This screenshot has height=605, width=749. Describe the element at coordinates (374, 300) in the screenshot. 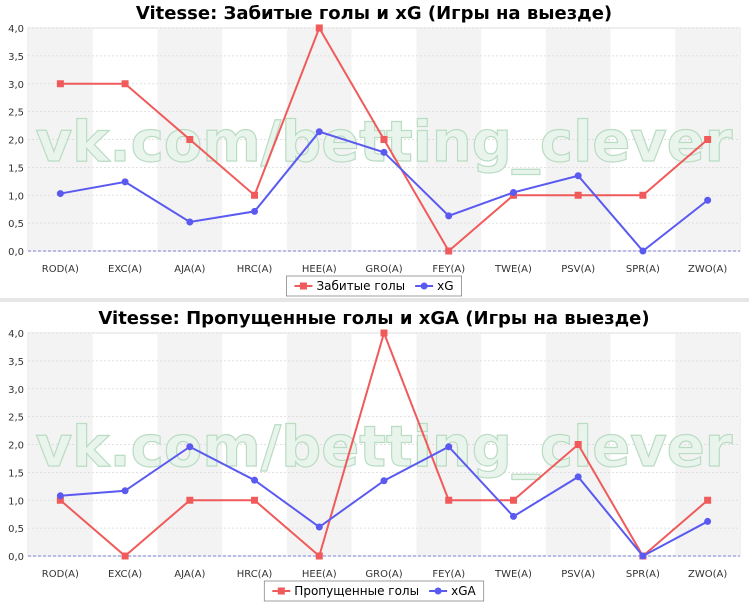

I see `panel-divider` at that location.